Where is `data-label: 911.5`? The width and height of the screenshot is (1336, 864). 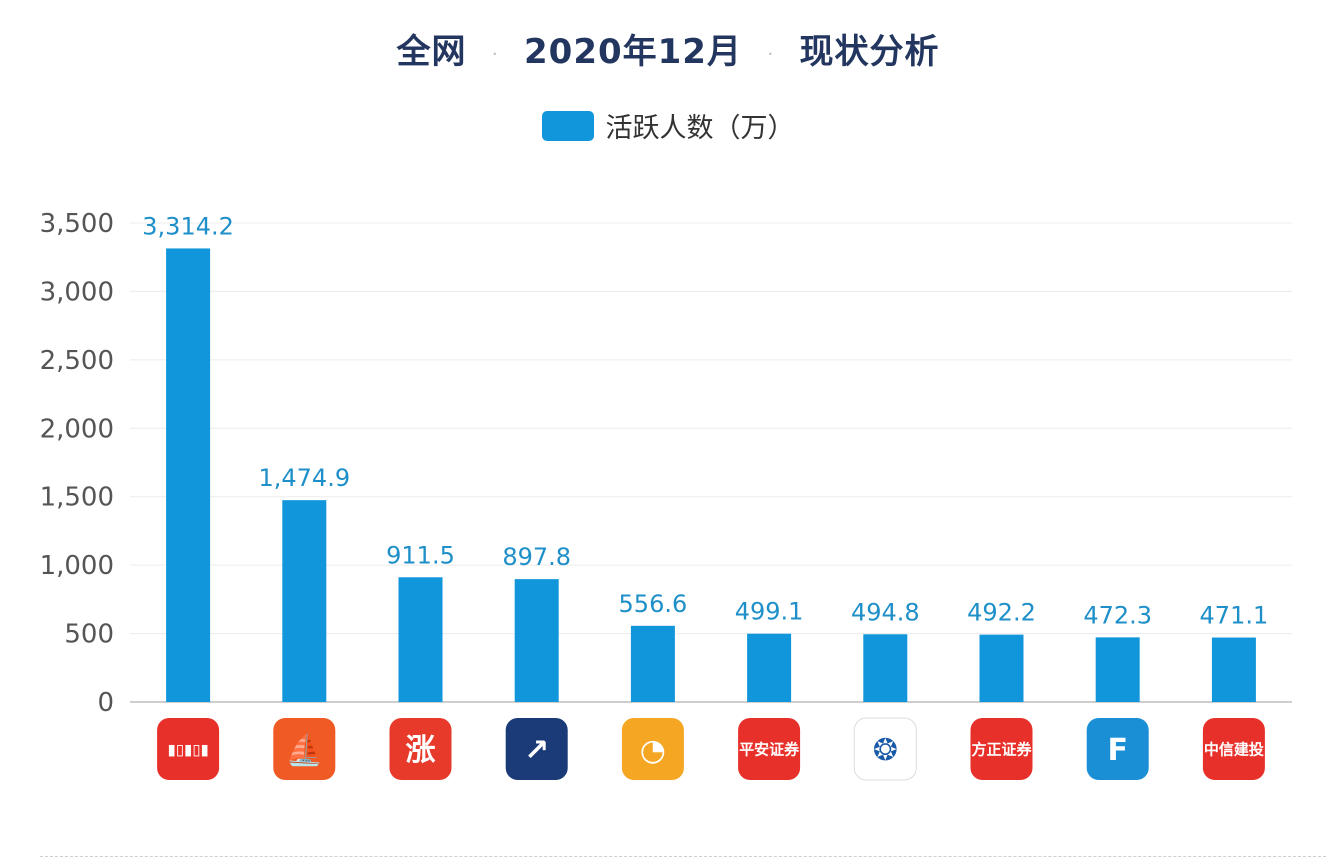 data-label: 911.5 is located at coordinates (420, 555).